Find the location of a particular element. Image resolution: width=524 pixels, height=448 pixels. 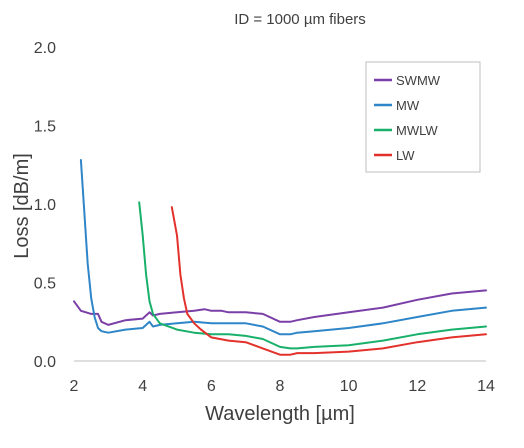

y-tick-label: 1.0 is located at coordinates (45, 205).